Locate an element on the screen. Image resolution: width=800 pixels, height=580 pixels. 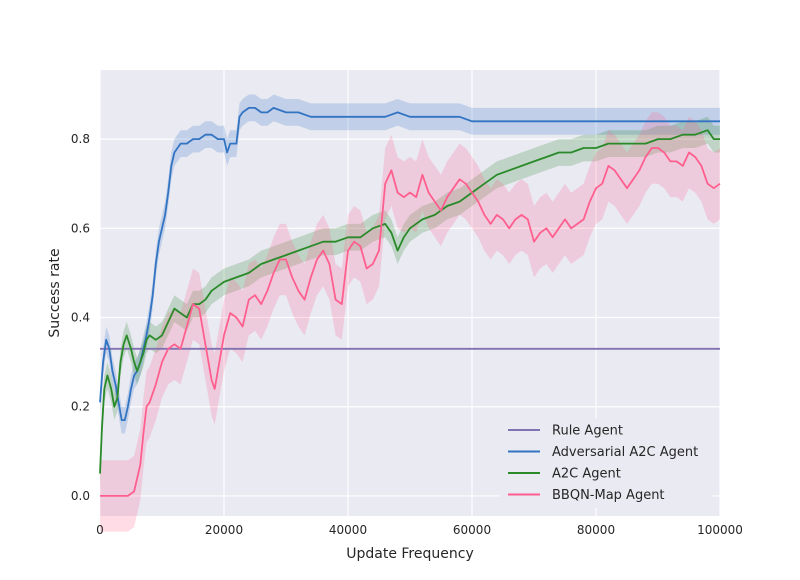
y-axis-ticks: 0.0 0.2 0.4 0.6 0.8 is located at coordinates (80, 317).